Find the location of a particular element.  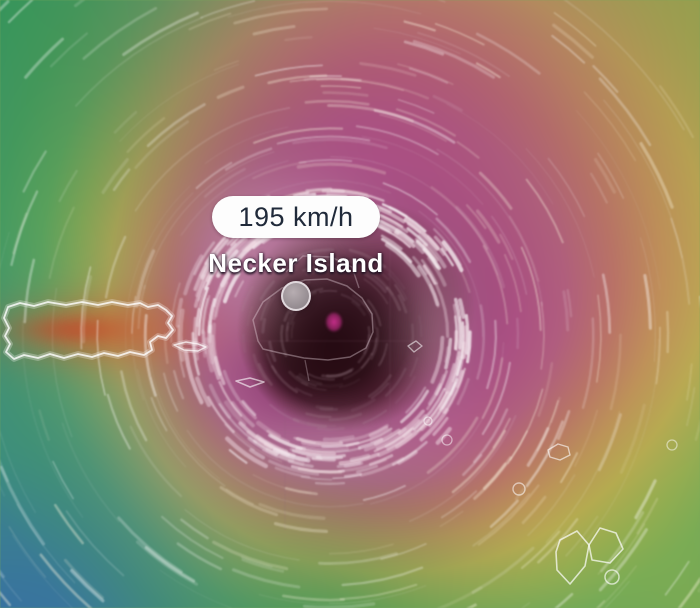

eye-hotspot is located at coordinates (334, 322).